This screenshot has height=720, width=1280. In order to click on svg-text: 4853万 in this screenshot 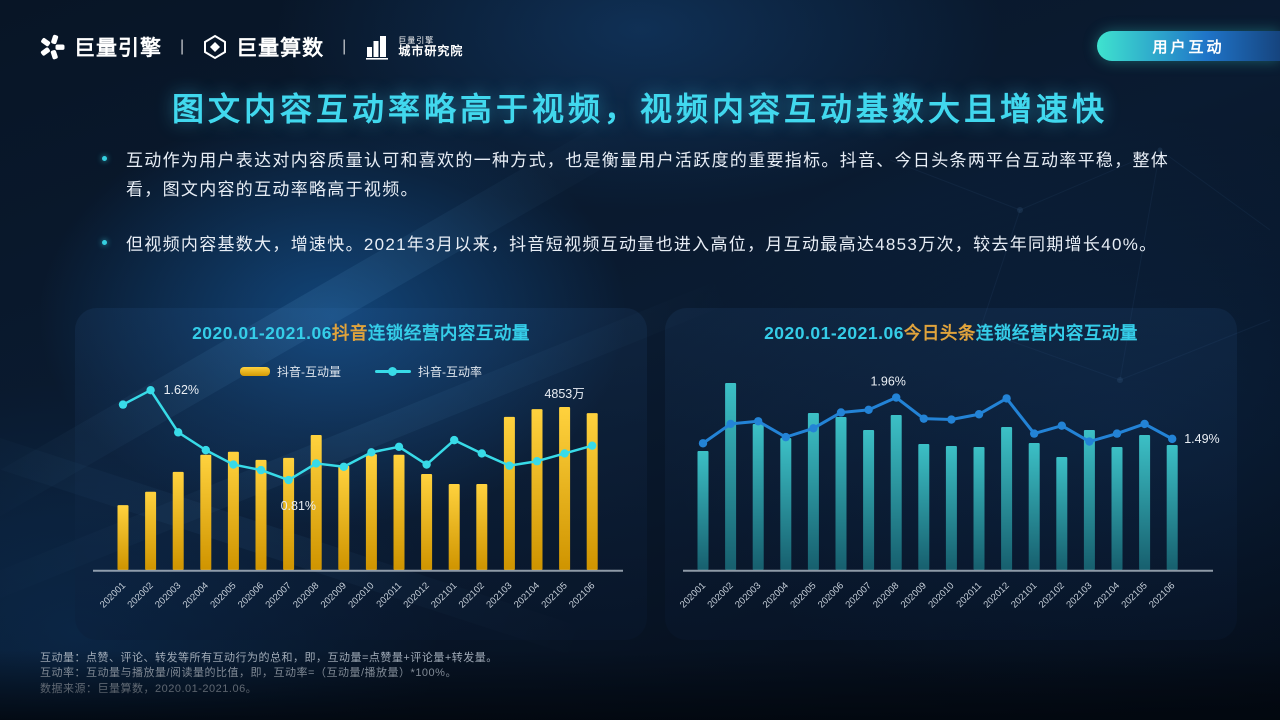, I will do `click(564, 394)`.